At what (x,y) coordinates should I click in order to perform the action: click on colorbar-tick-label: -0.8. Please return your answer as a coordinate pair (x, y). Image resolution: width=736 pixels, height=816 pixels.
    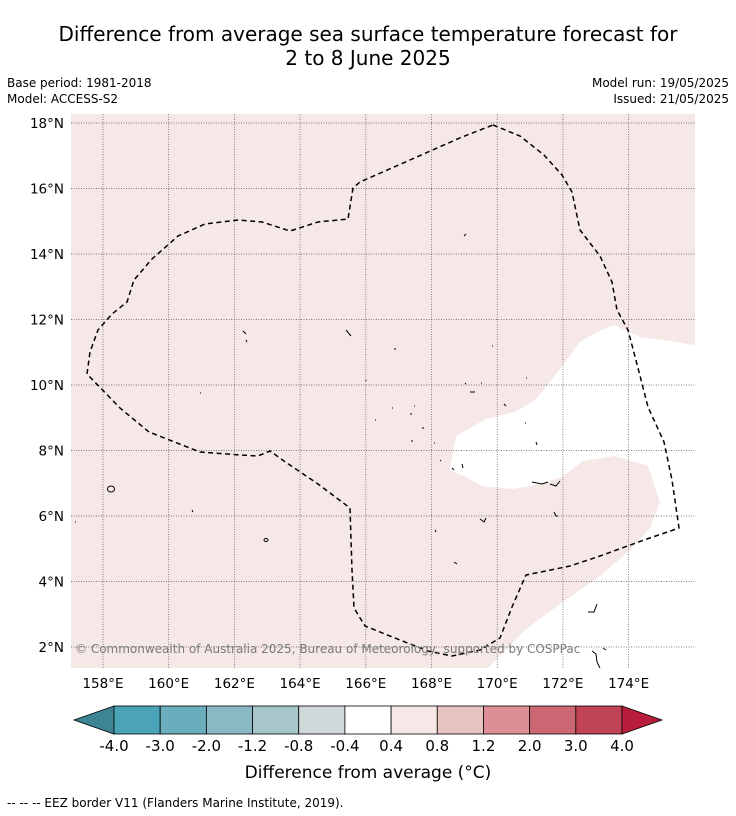
    Looking at the image, I should click on (298, 746).